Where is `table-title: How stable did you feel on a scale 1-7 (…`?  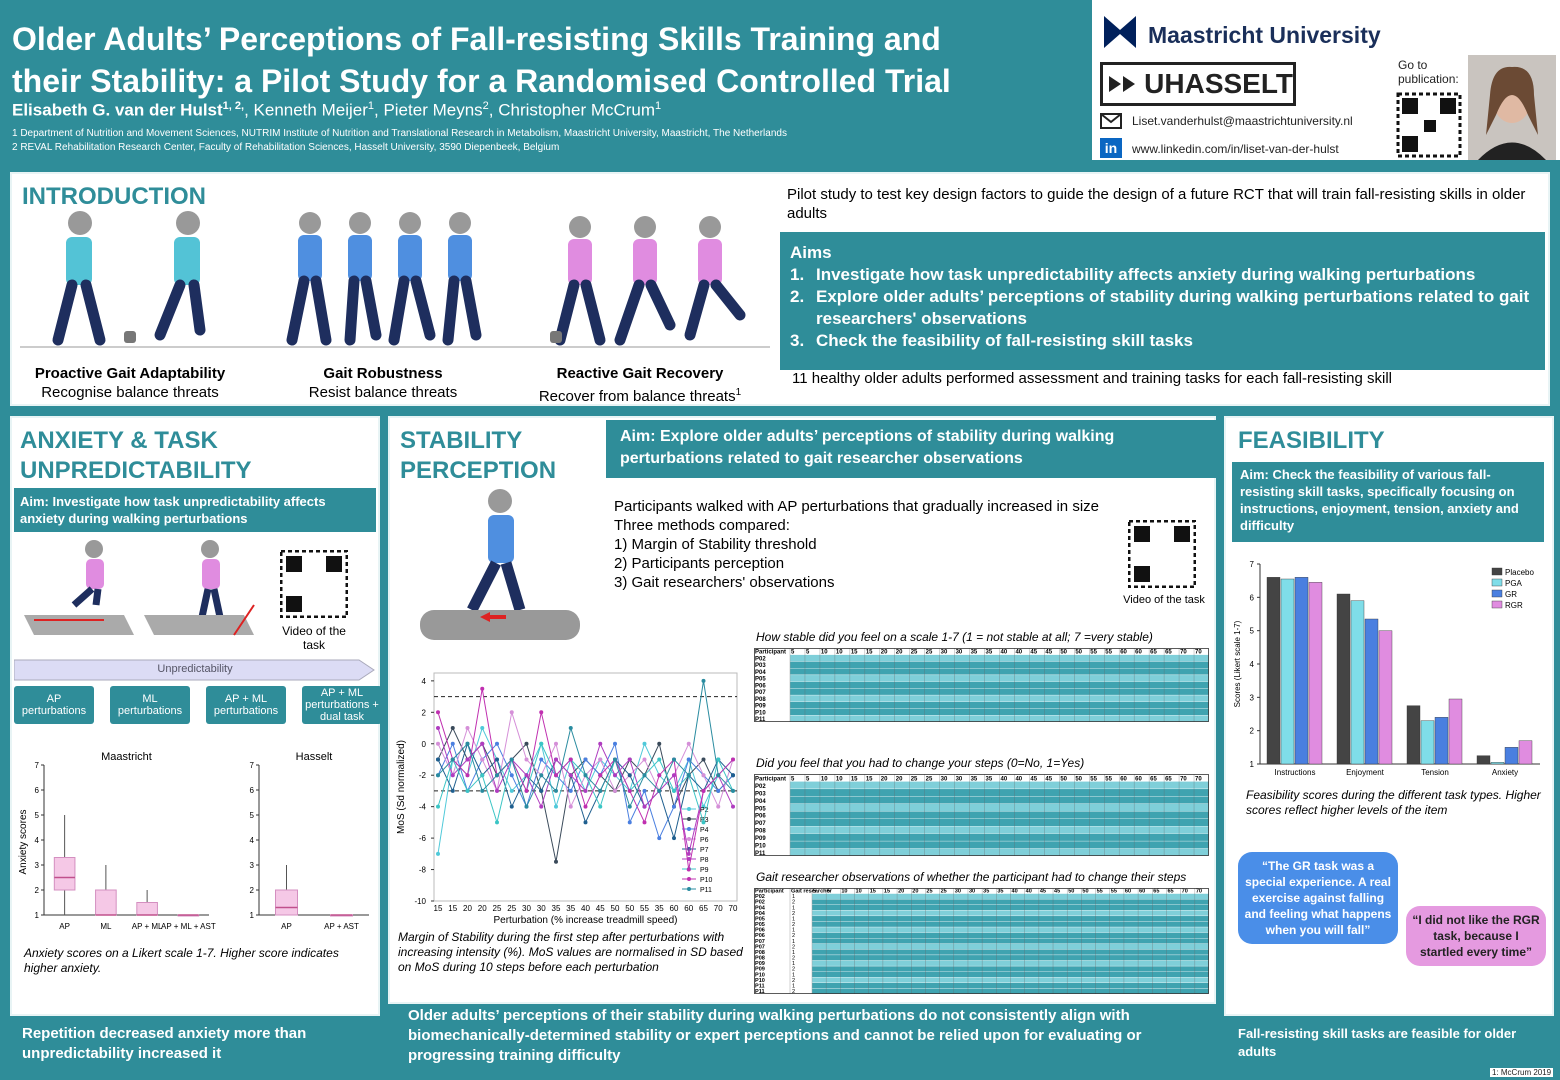
table-title: How stable did you feel on a scale 1-7 (… is located at coordinates (954, 637).